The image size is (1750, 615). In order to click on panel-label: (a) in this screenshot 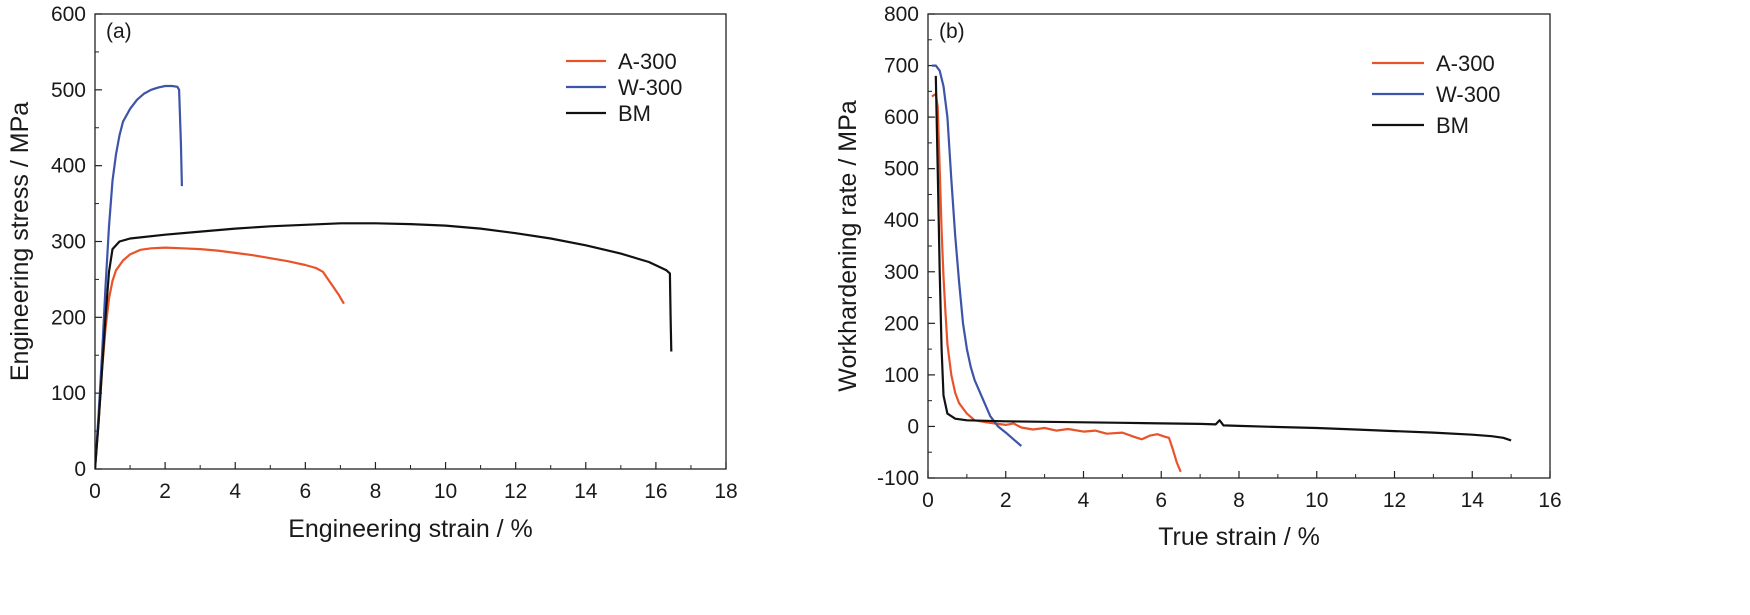, I will do `click(119, 31)`.